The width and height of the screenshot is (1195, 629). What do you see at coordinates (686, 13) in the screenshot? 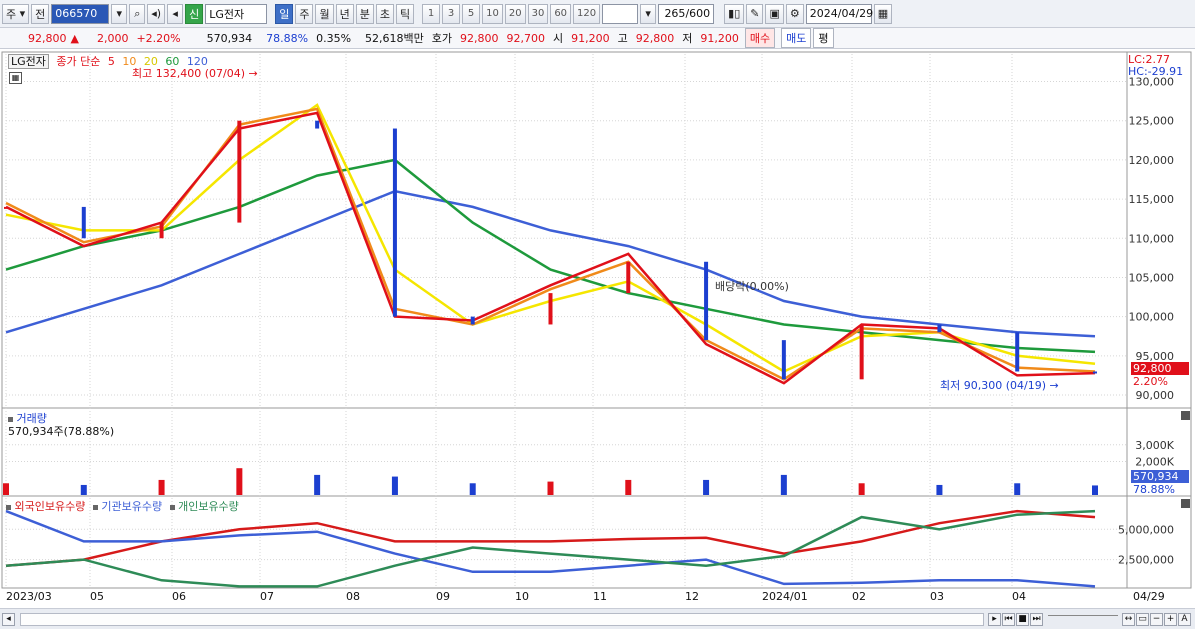
I see `count-input: 265/600` at bounding box center [686, 13].